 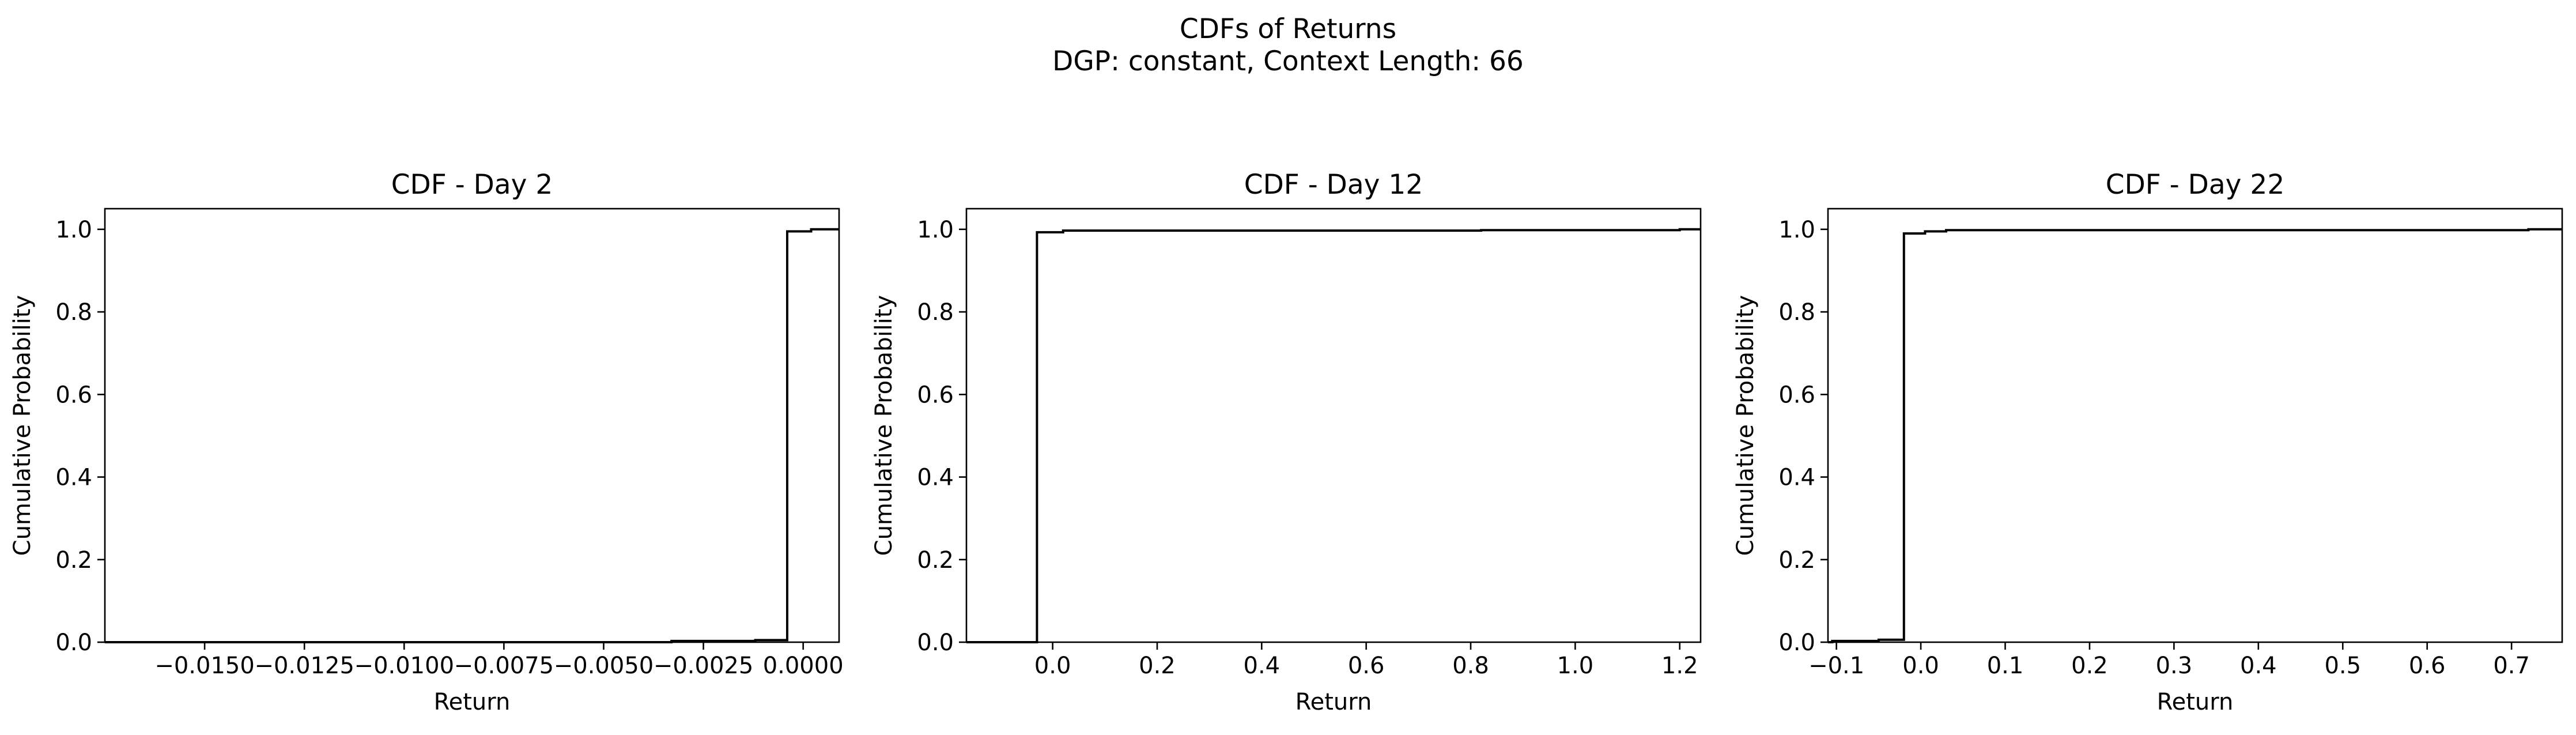 What do you see at coordinates (1679, 666) in the screenshot?
I see `x-tick-label: 1.2` at bounding box center [1679, 666].